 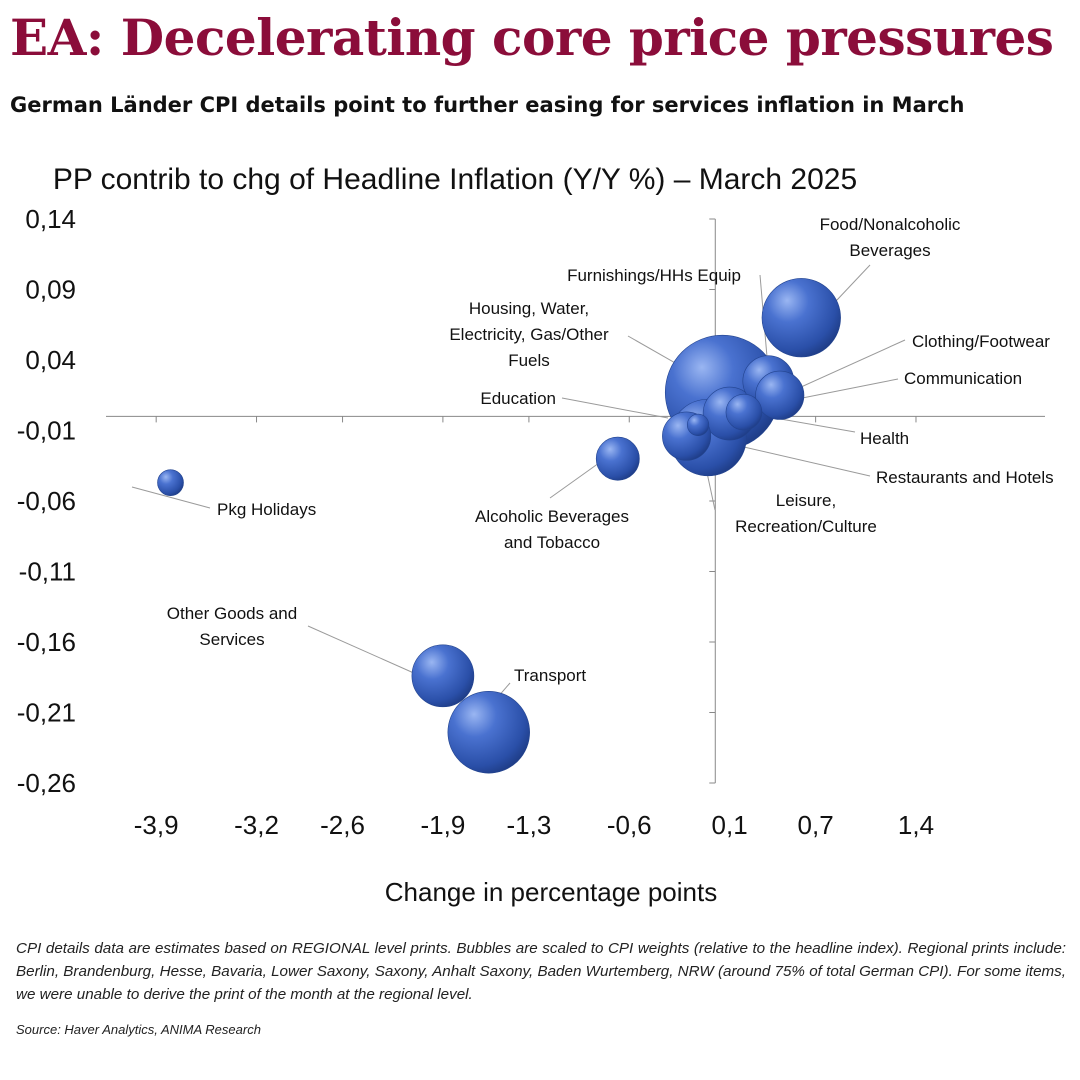 What do you see at coordinates (342, 825) in the screenshot?
I see `x-tick-label: -2,6` at bounding box center [342, 825].